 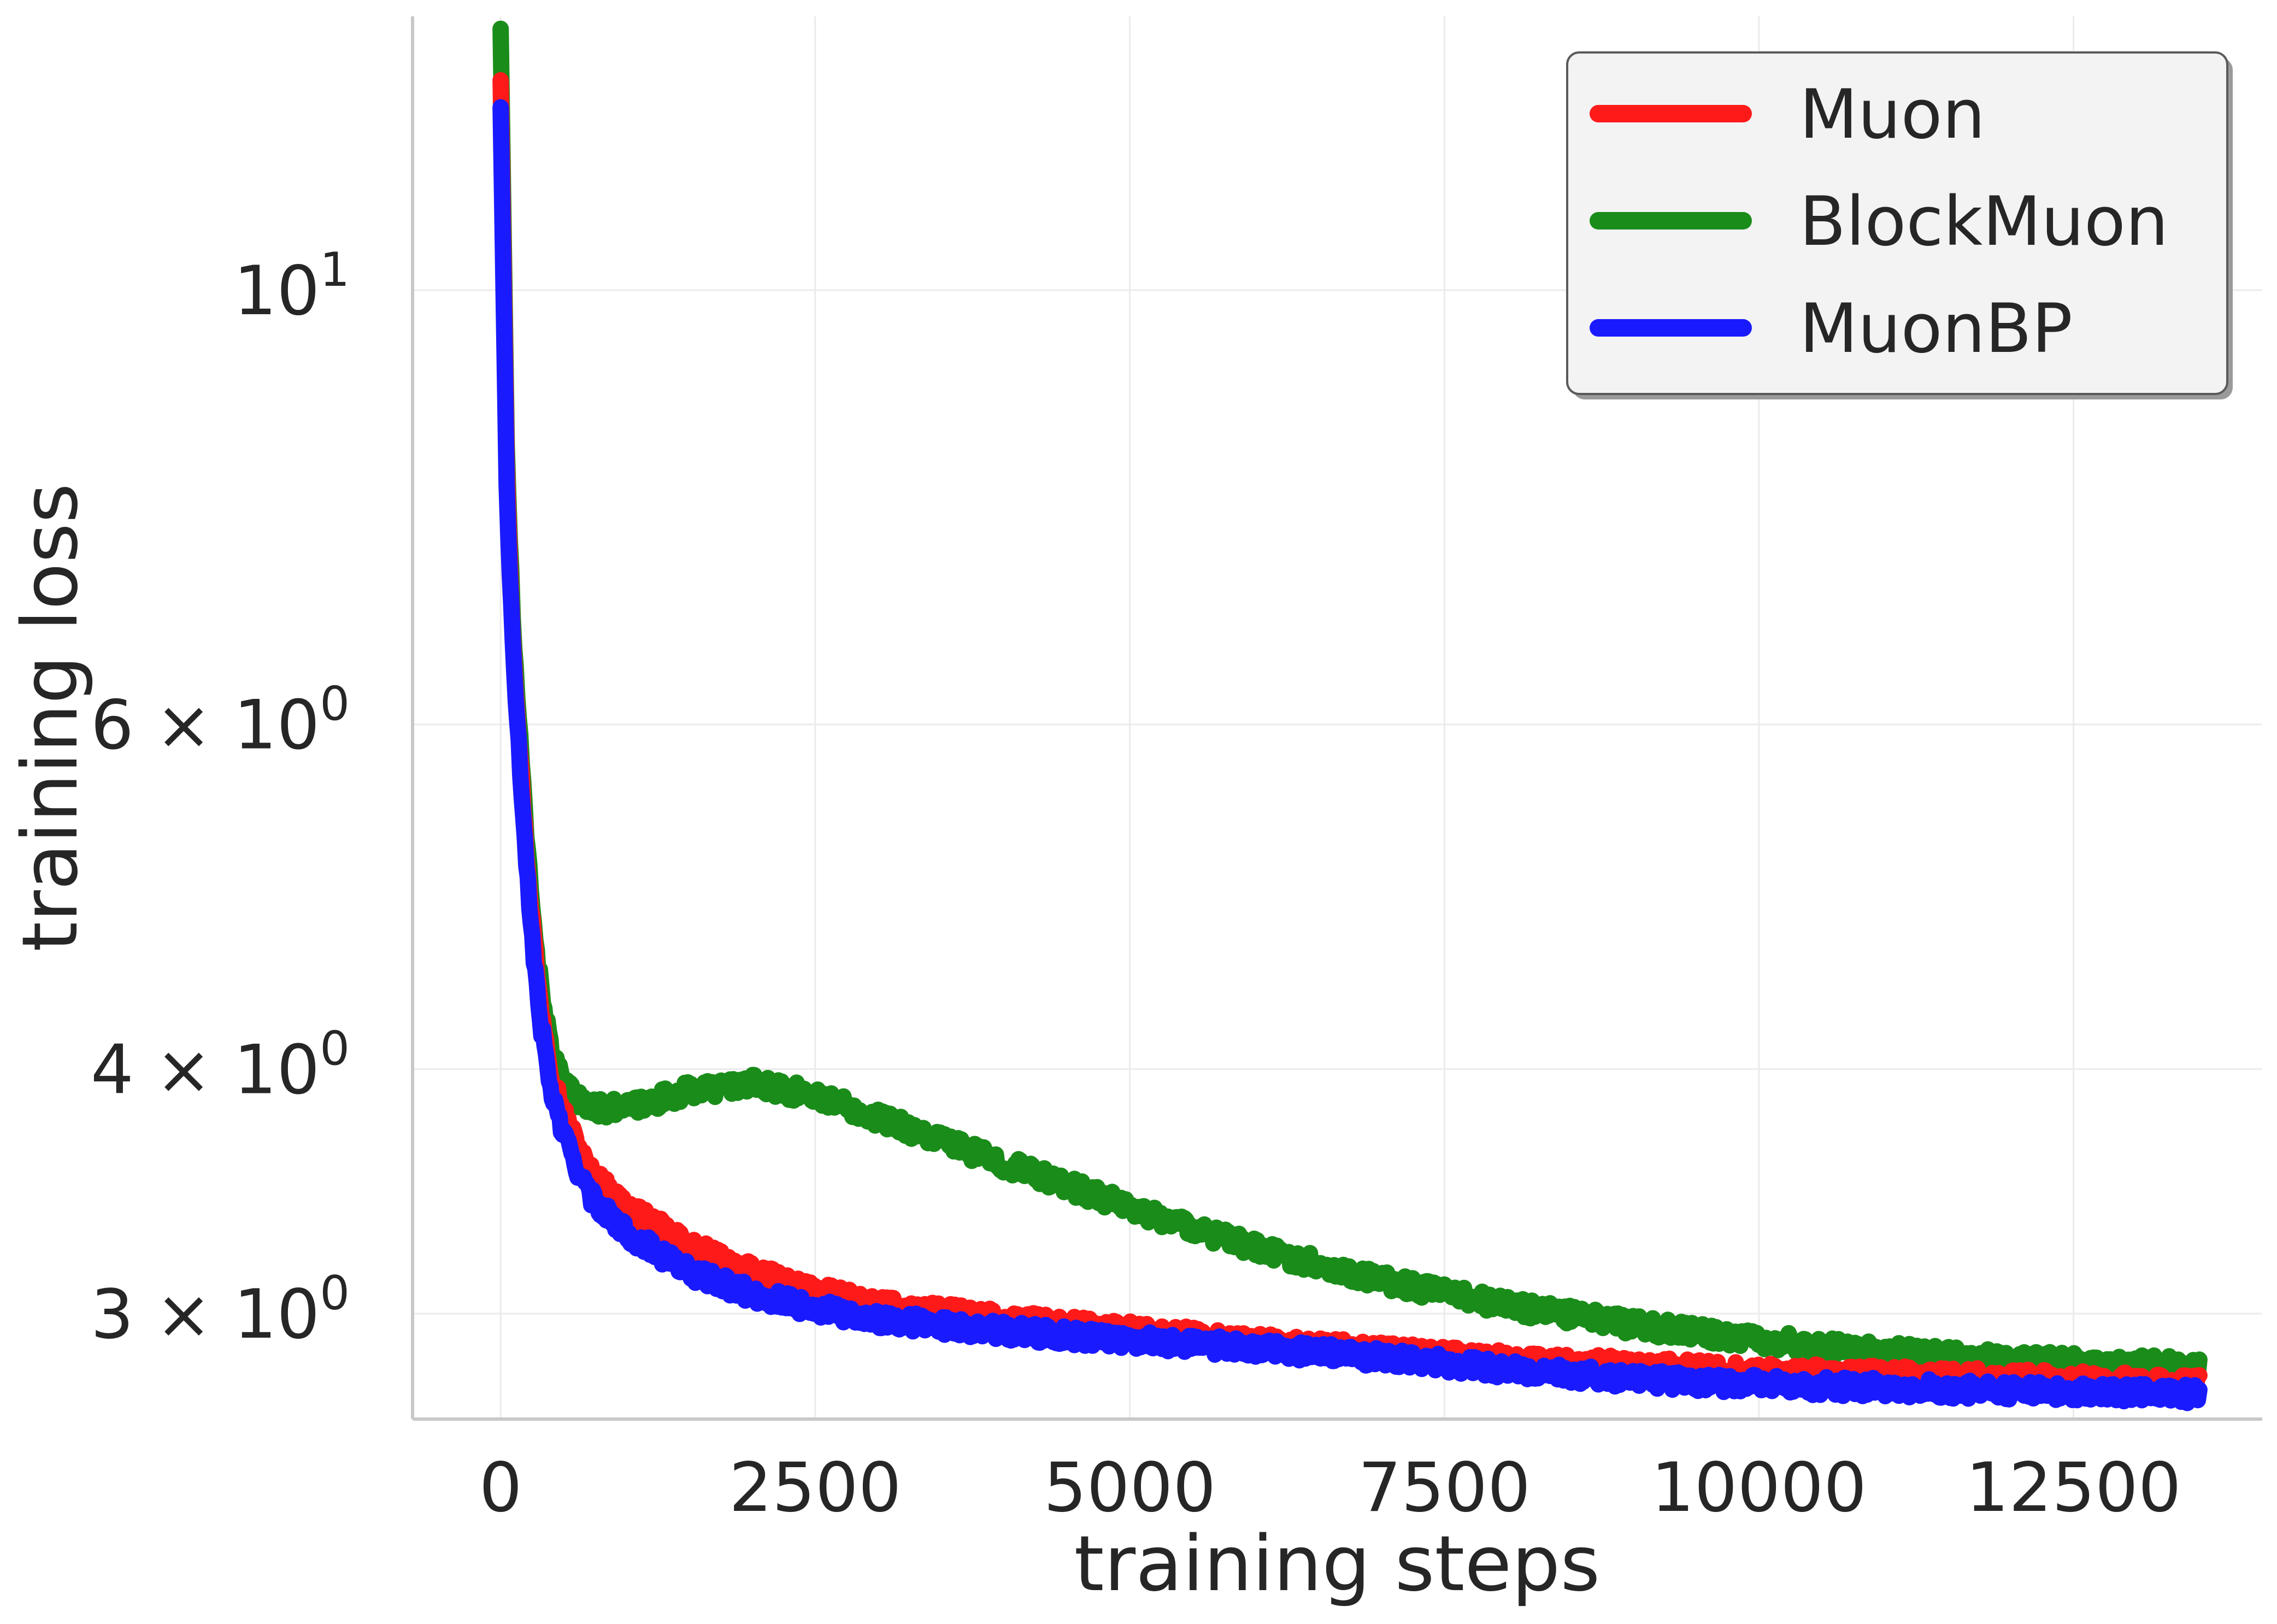 What do you see at coordinates (1984, 222) in the screenshot?
I see `legend-label-blockmuon: BlockMuon` at bounding box center [1984, 222].